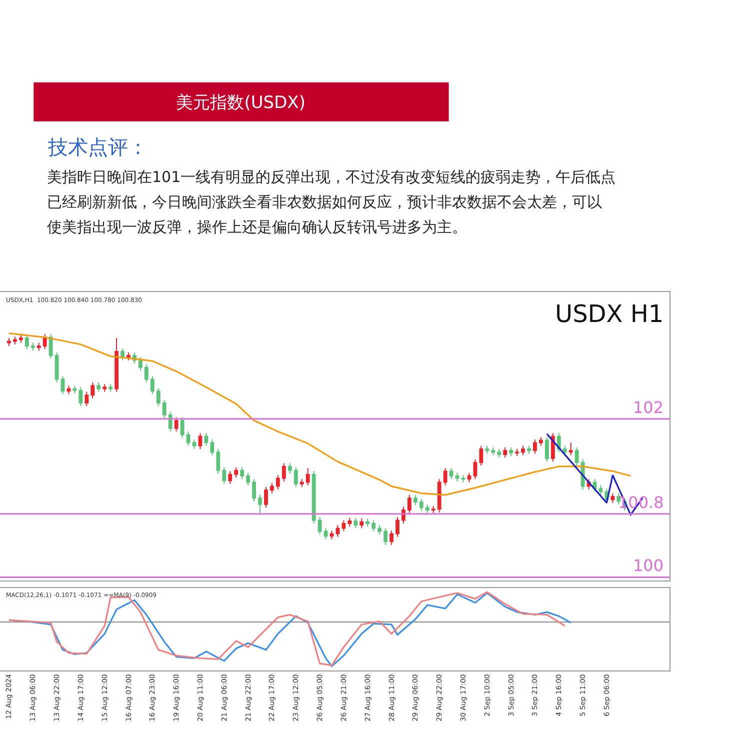  What do you see at coordinates (648, 407) in the screenshot?
I see `ref-line-label: 102` at bounding box center [648, 407].